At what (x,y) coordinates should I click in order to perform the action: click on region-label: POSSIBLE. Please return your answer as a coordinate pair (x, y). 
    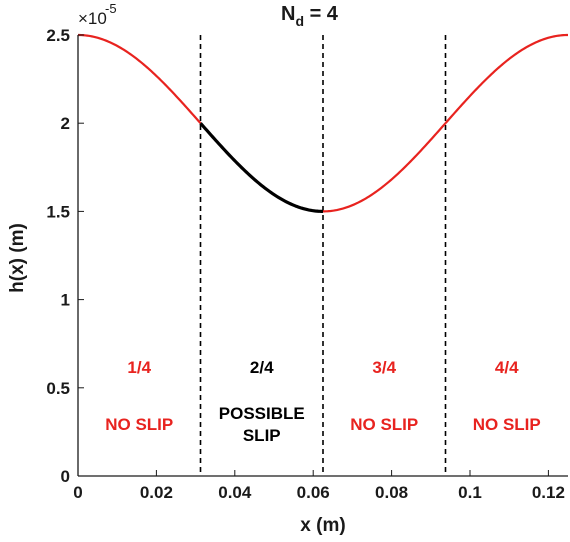
    Looking at the image, I should click on (262, 413).